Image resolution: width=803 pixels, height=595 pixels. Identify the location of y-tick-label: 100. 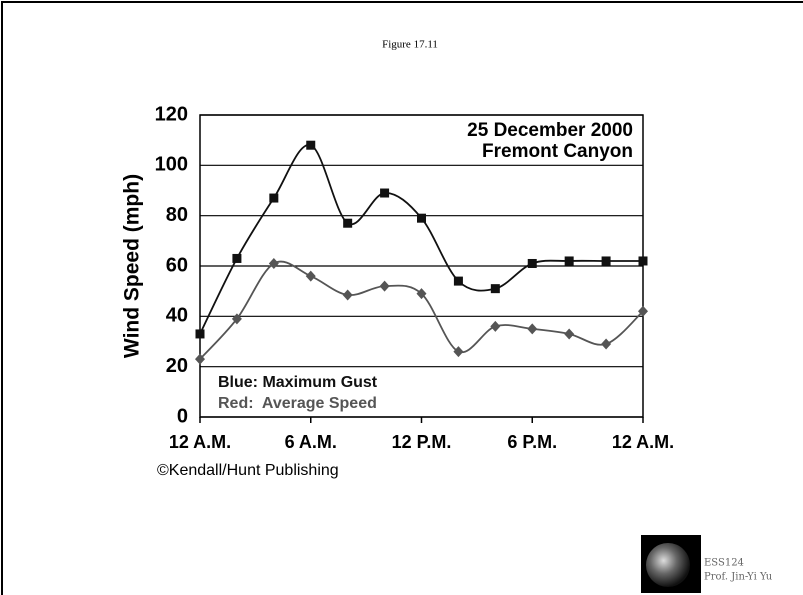
(171, 165).